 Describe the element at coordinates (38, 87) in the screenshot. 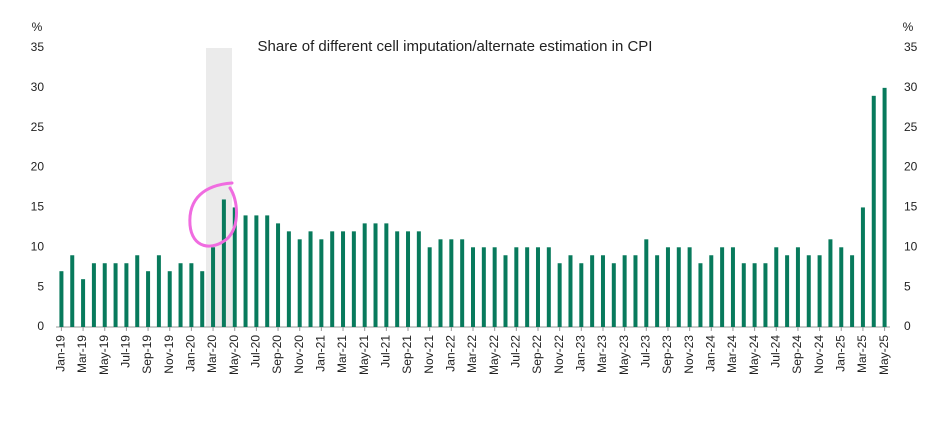

I see `y-tick-label: 30` at that location.